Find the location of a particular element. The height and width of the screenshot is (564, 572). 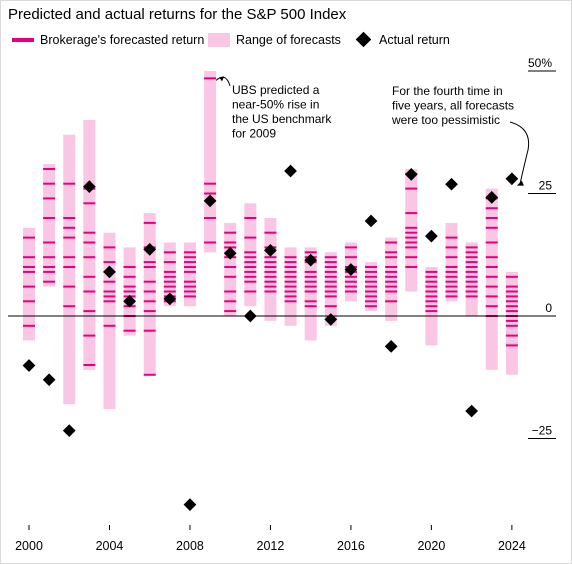

legend-forecast-label: Brokerage's forecasted return is located at coordinates (122, 40).